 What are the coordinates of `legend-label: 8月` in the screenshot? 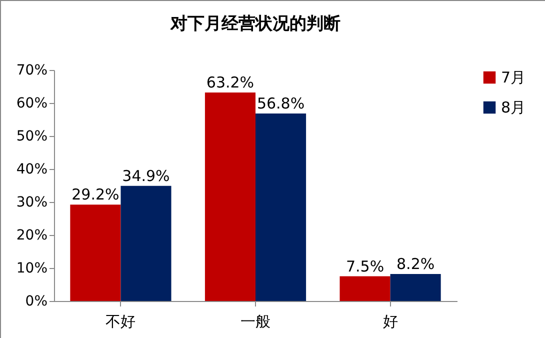 It's located at (513, 107).